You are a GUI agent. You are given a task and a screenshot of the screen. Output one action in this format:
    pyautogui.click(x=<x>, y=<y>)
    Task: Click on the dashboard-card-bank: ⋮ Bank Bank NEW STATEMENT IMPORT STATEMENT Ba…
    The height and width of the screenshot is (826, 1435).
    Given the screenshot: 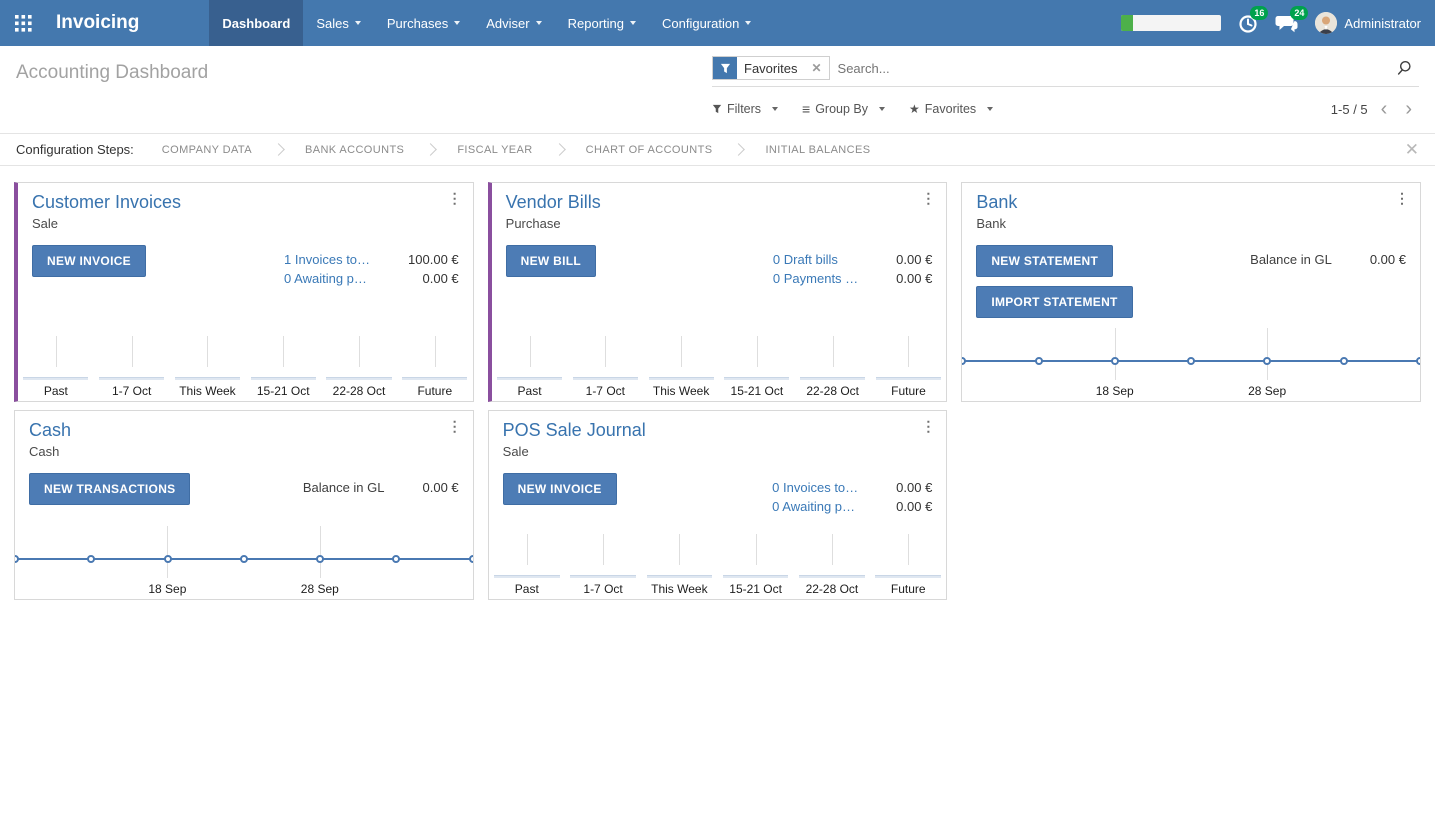 What is the action you would take?
    pyautogui.click(x=1191, y=292)
    